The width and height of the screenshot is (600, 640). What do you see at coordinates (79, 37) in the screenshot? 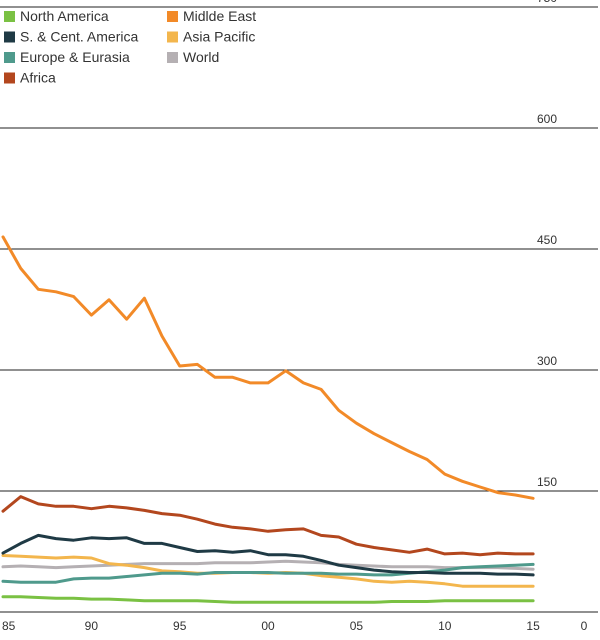
I see `legend-label: S. & Cent. America` at bounding box center [79, 37].